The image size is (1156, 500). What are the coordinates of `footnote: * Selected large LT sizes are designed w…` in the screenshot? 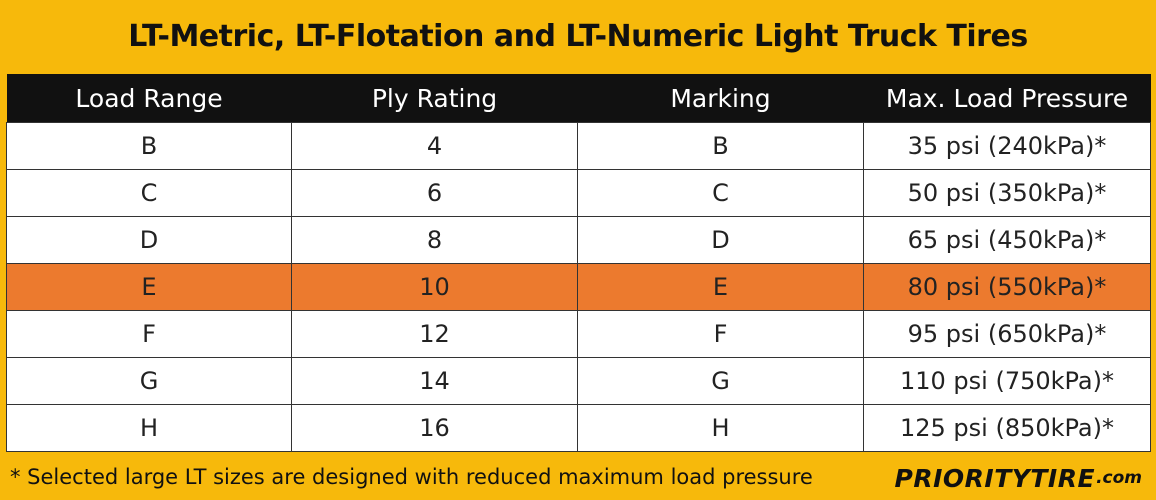 It's located at (411, 477).